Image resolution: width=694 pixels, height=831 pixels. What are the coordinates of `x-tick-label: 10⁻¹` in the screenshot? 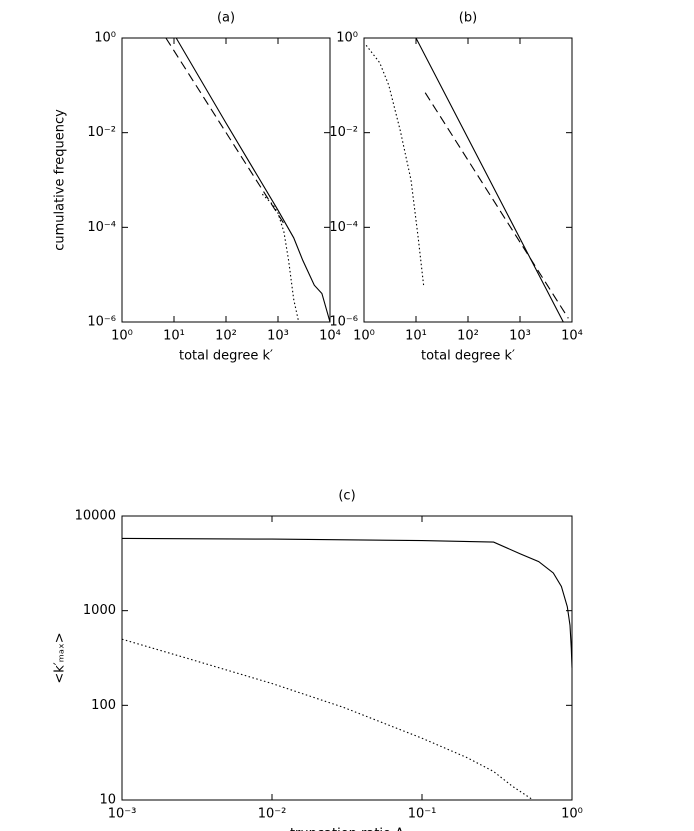 It's located at (422, 814).